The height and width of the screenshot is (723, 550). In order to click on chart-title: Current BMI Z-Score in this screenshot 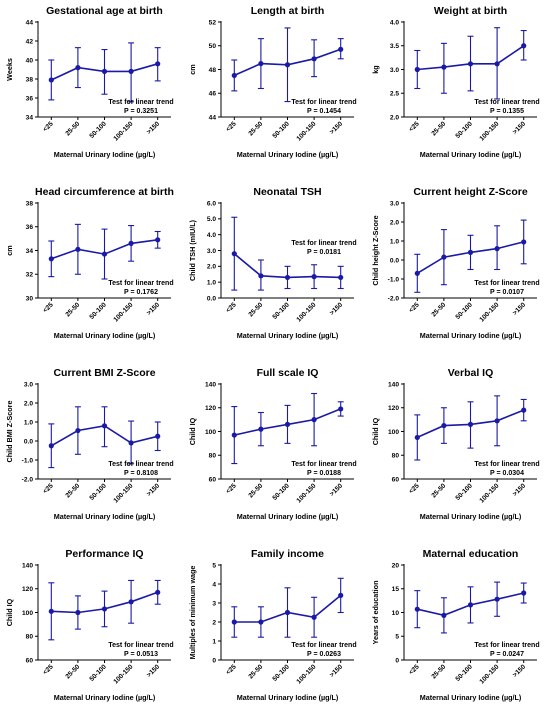, I will do `click(104, 373)`.